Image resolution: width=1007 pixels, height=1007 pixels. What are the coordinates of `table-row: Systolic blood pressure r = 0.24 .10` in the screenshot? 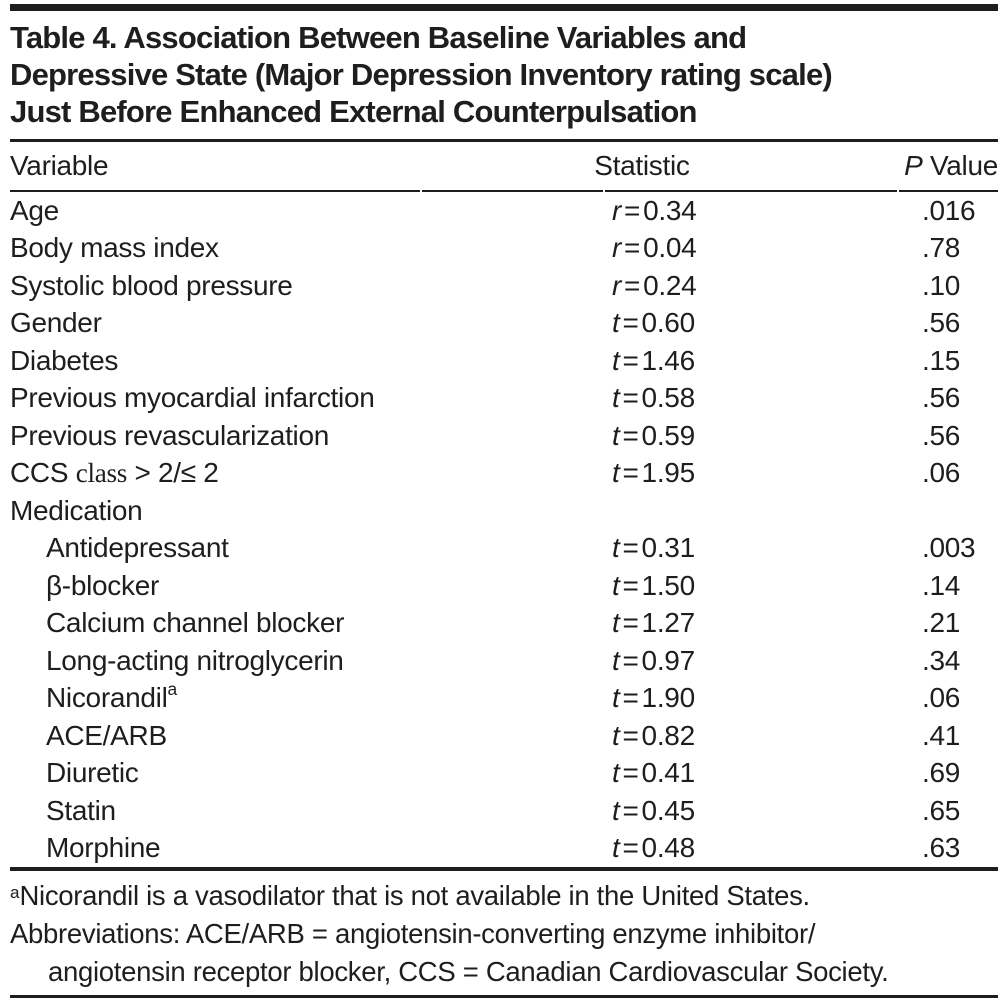 It's located at (504, 286).